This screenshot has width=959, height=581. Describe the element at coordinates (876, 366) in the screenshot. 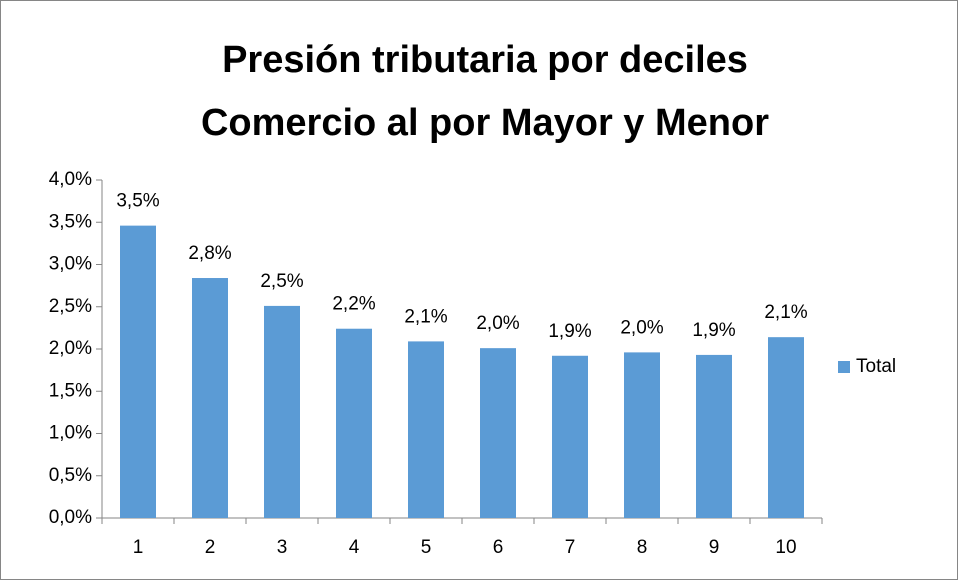

I see `legend-label: Total` at that location.